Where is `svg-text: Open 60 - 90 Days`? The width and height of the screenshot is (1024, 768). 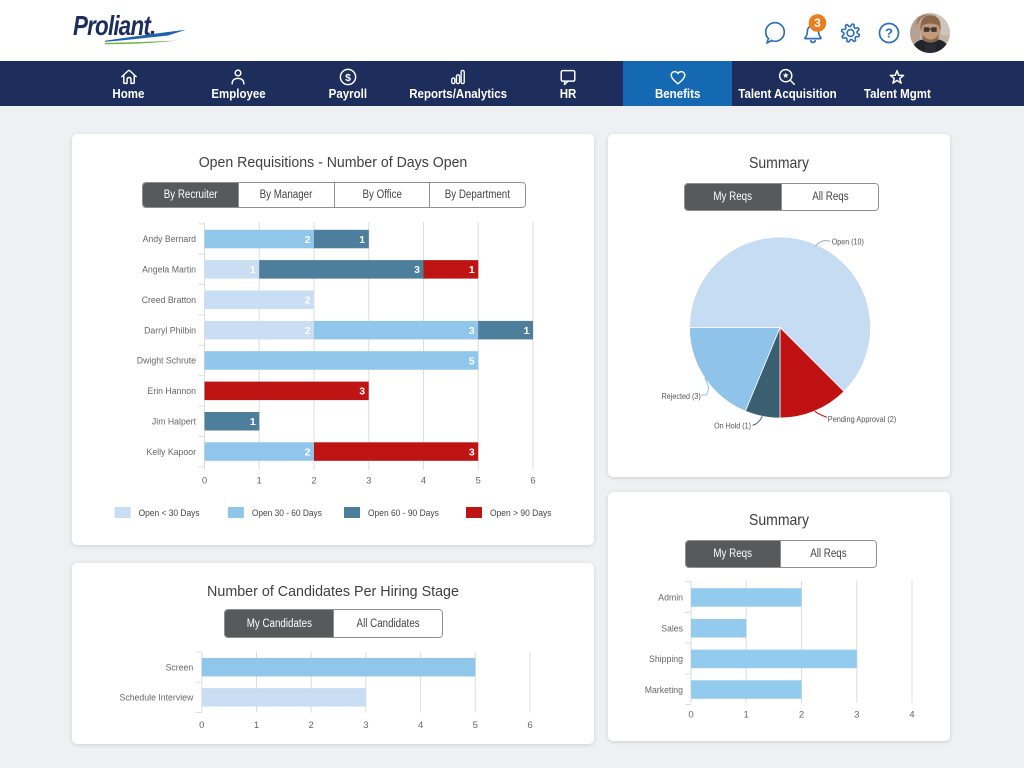 svg-text: Open 60 - 90 Days is located at coordinates (403, 513).